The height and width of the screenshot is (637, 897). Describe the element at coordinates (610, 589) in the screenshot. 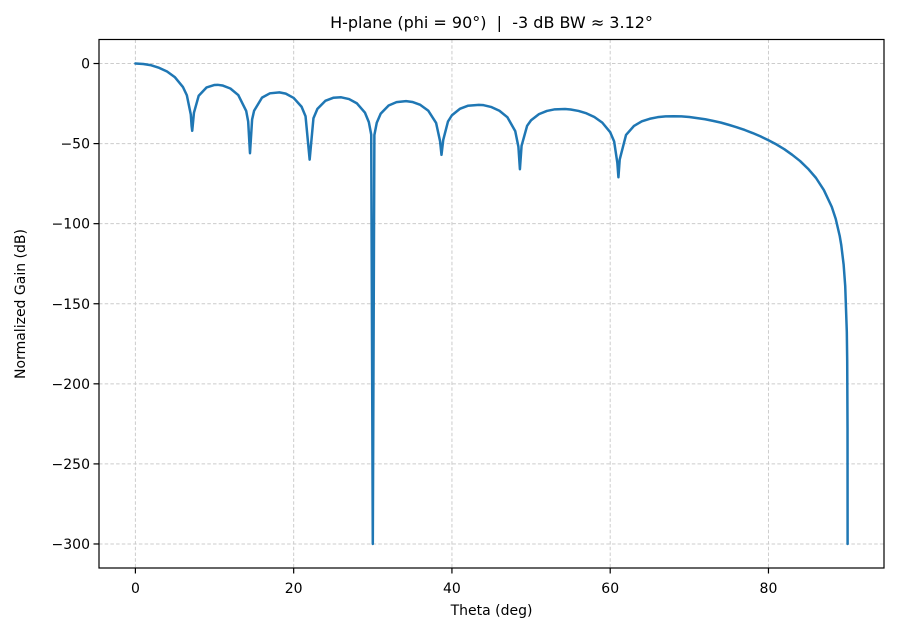

I see `x-tick-label: 60` at that location.